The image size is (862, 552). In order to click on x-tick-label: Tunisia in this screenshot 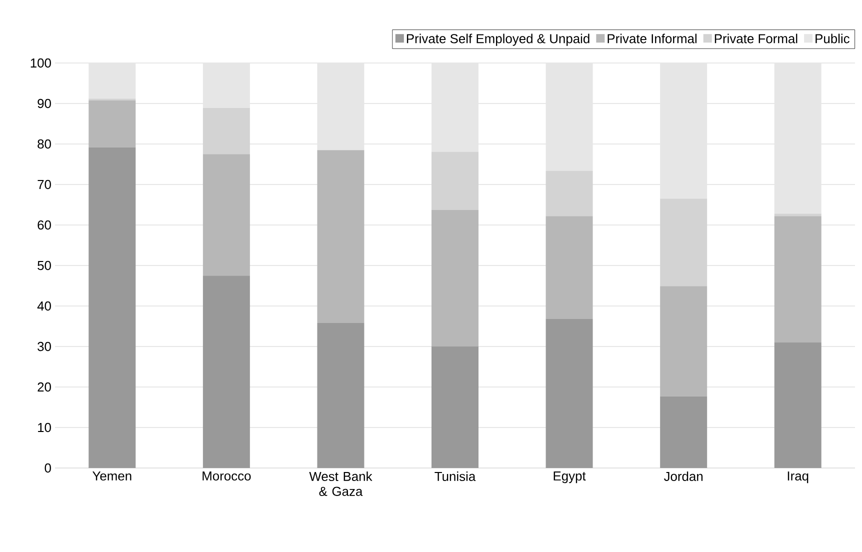, I will do `click(455, 477)`.